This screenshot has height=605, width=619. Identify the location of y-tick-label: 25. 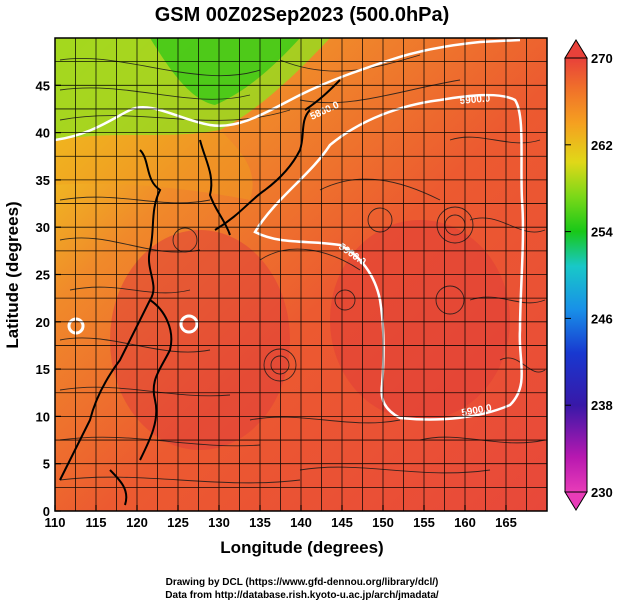
(43, 275).